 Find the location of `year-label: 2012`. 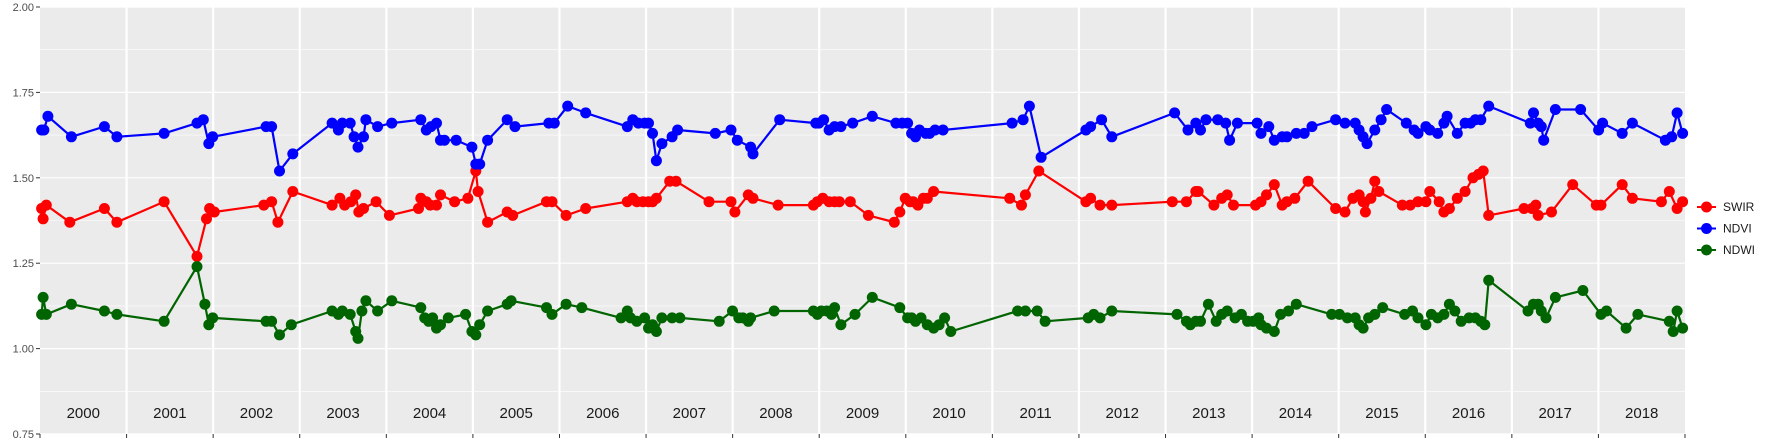

year-label: 2012 is located at coordinates (1122, 413).